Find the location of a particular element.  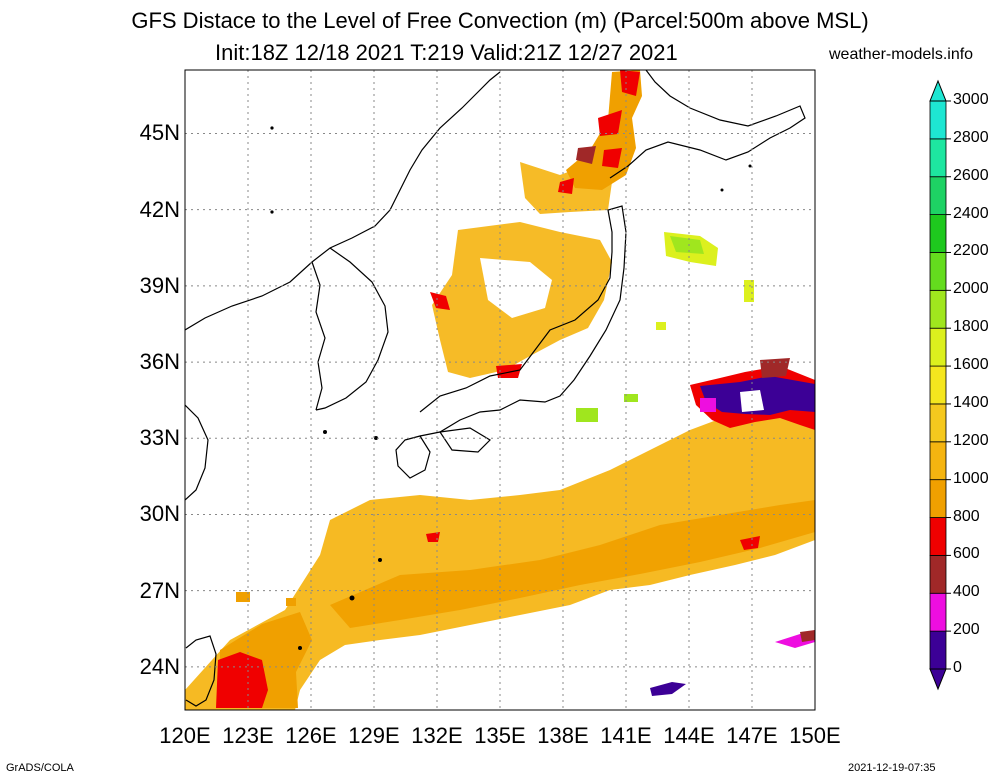

colorbar-label: 800 is located at coordinates (966, 516).